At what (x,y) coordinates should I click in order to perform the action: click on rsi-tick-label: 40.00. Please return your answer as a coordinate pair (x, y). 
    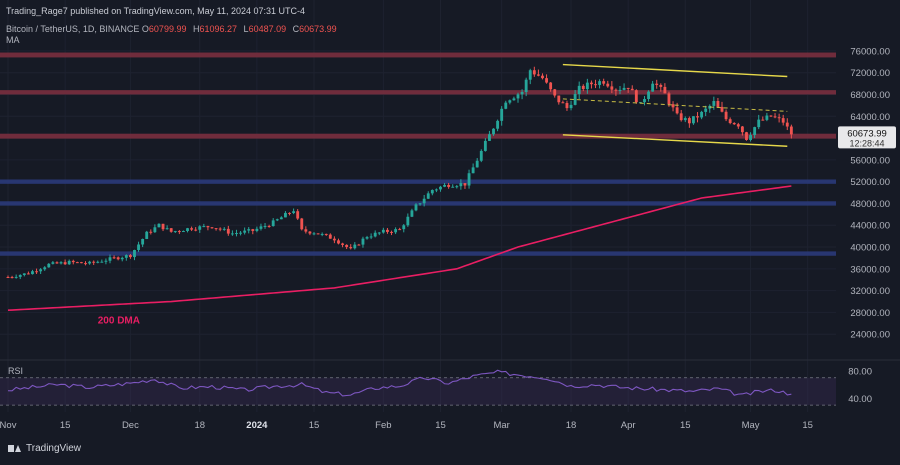
    Looking at the image, I should click on (860, 399).